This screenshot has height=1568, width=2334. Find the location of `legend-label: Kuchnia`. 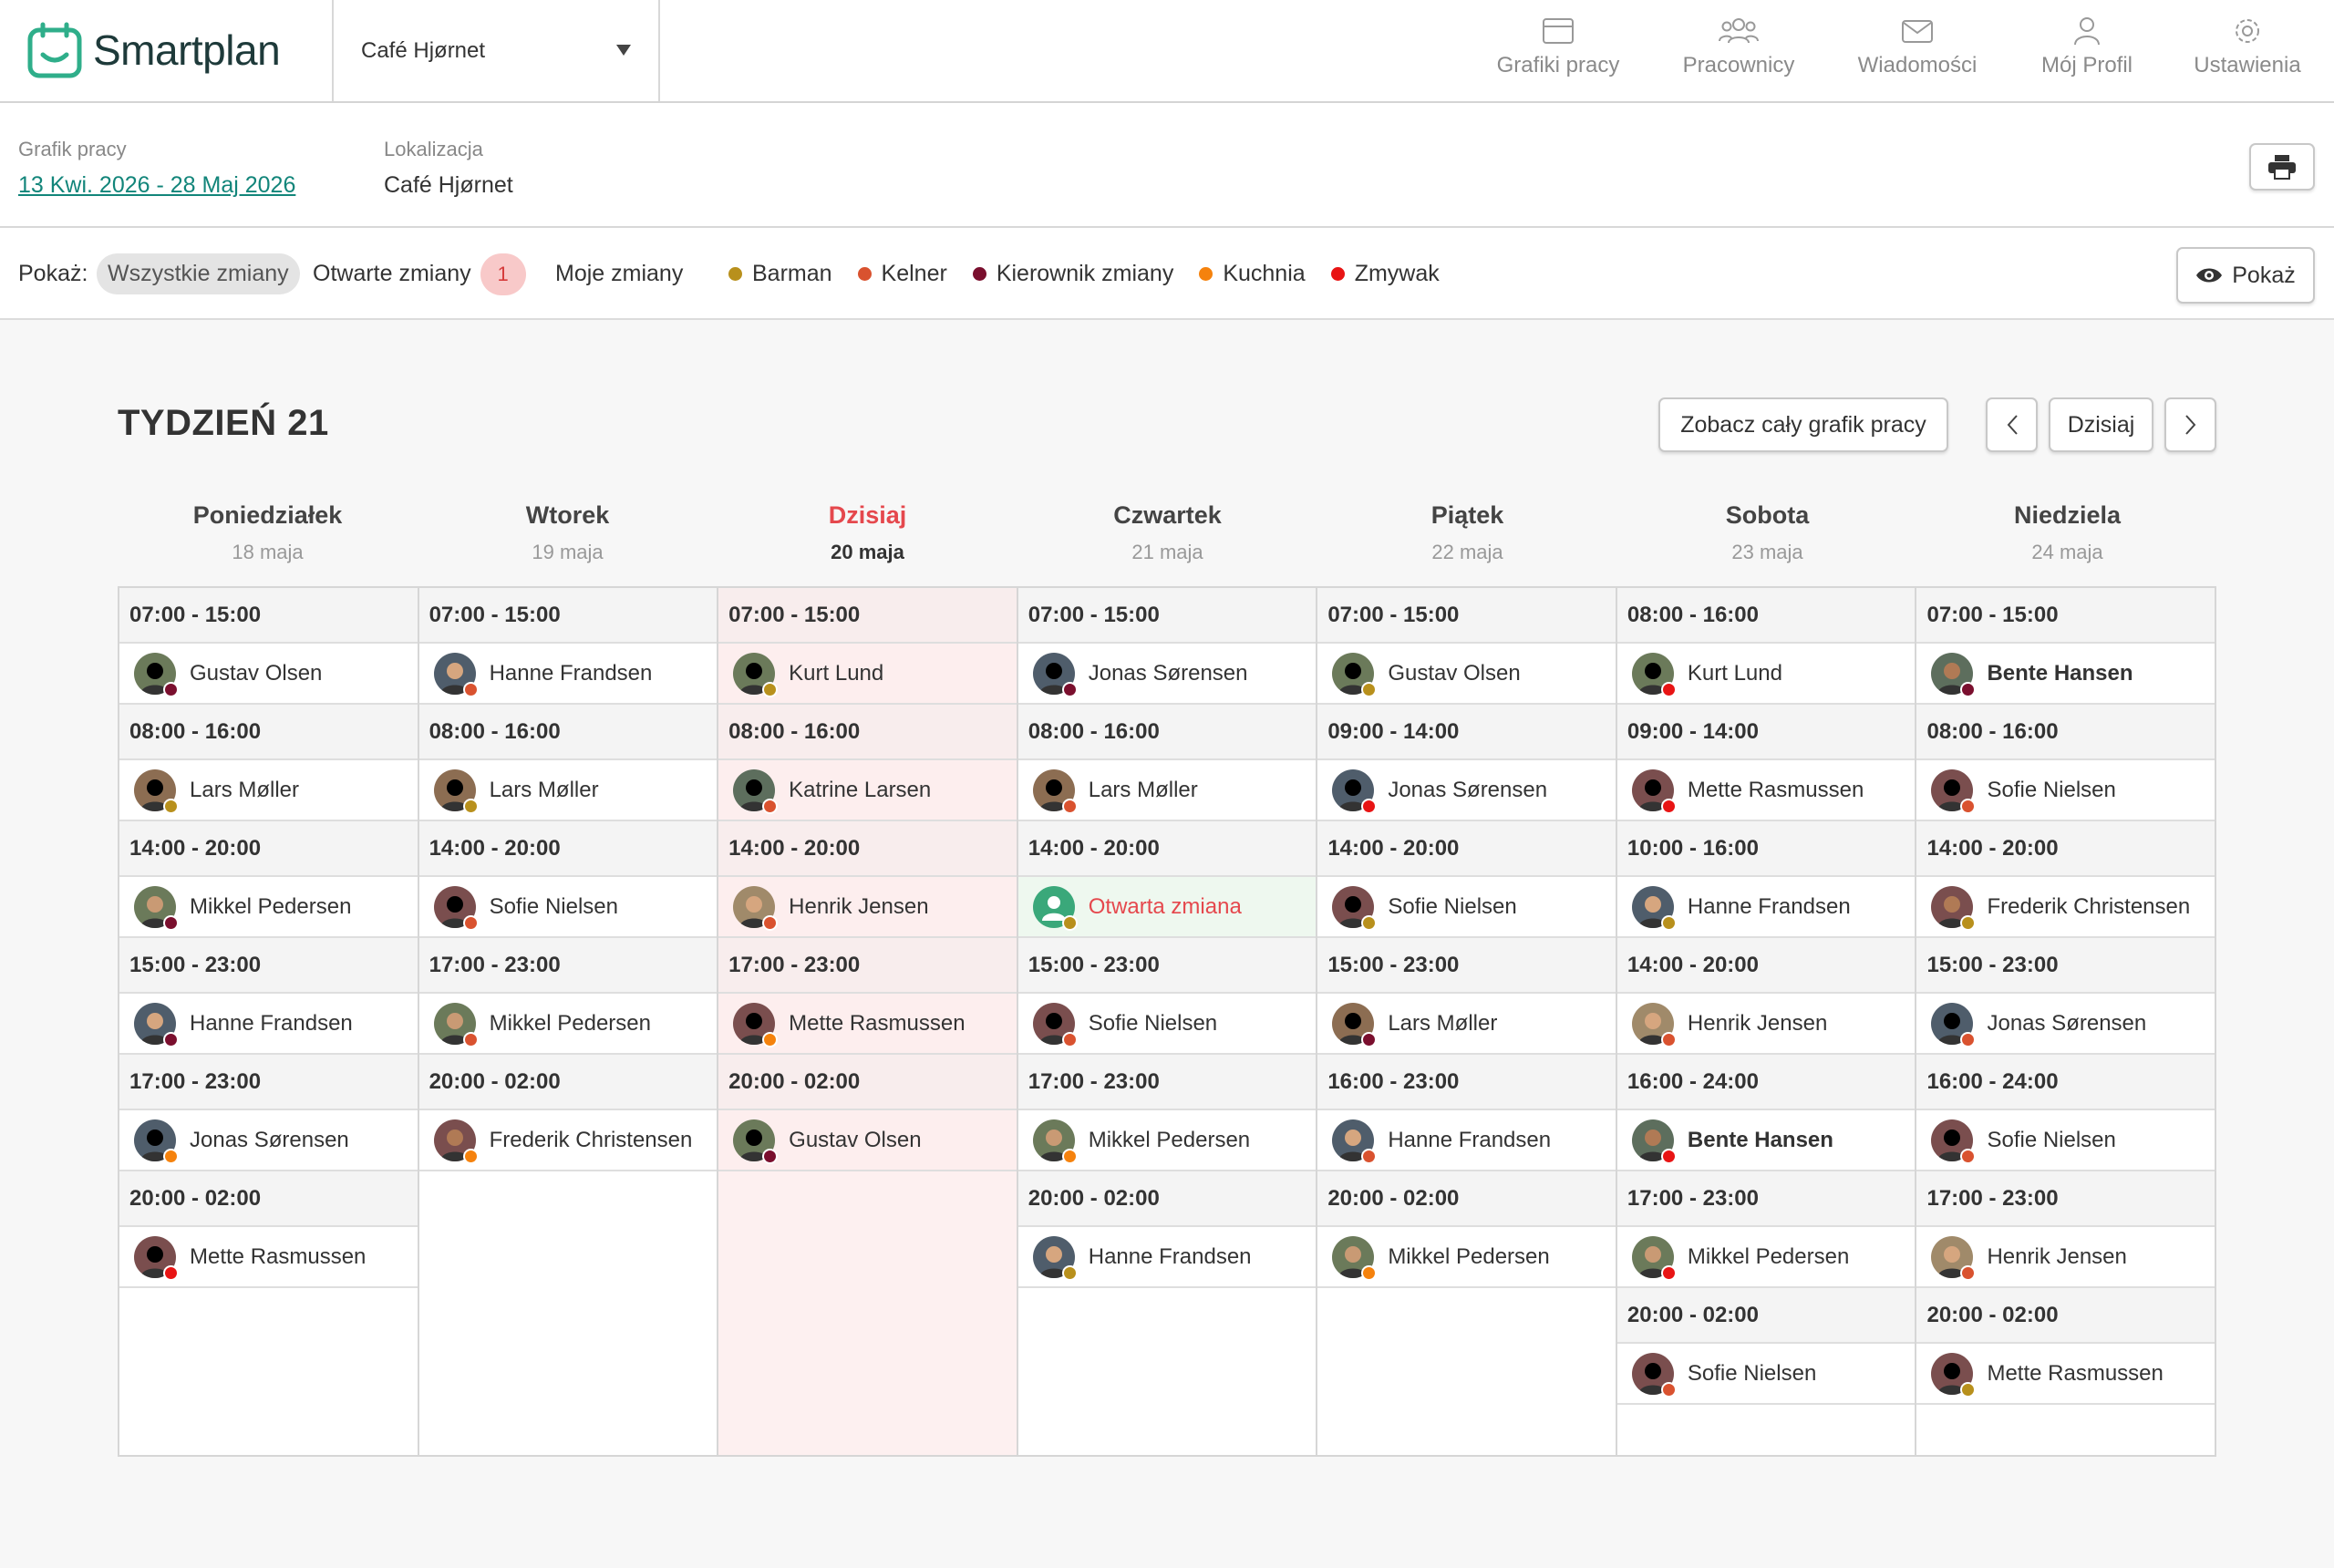

legend-label: Kuchnia is located at coordinates (1264, 273).